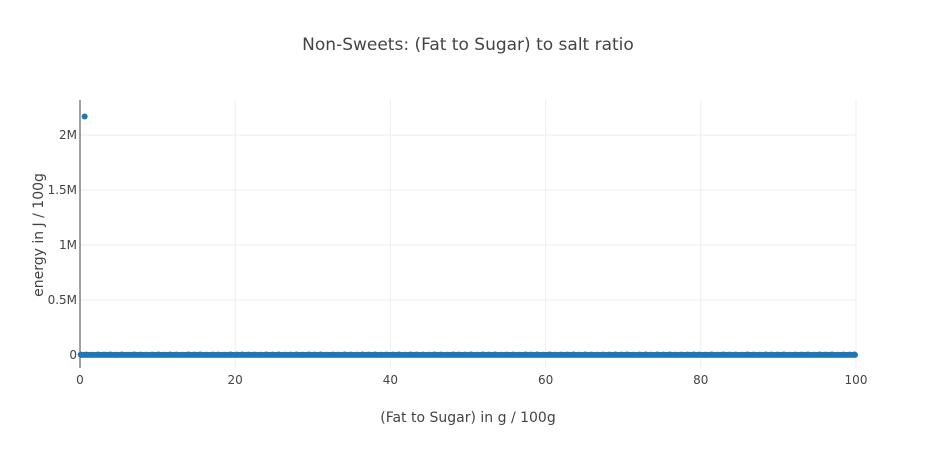 This screenshot has width=936, height=454. What do you see at coordinates (467, 418) in the screenshot?
I see `x-axis-title: (Fat to Sugar) in g / 100g` at bounding box center [467, 418].